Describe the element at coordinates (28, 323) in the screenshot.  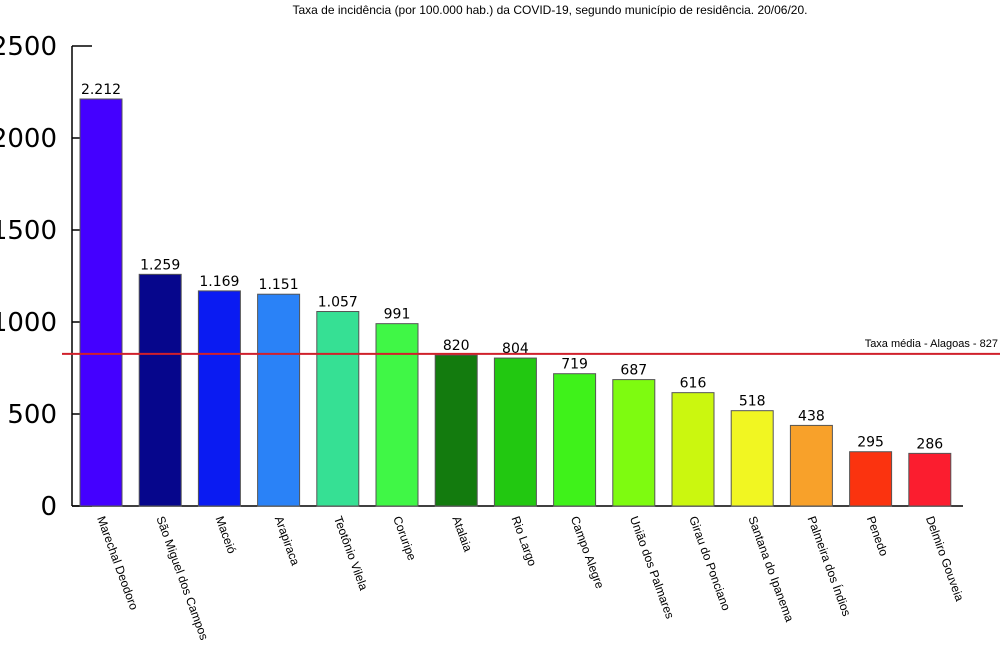
I see `y-tick-label: 1000` at that location.